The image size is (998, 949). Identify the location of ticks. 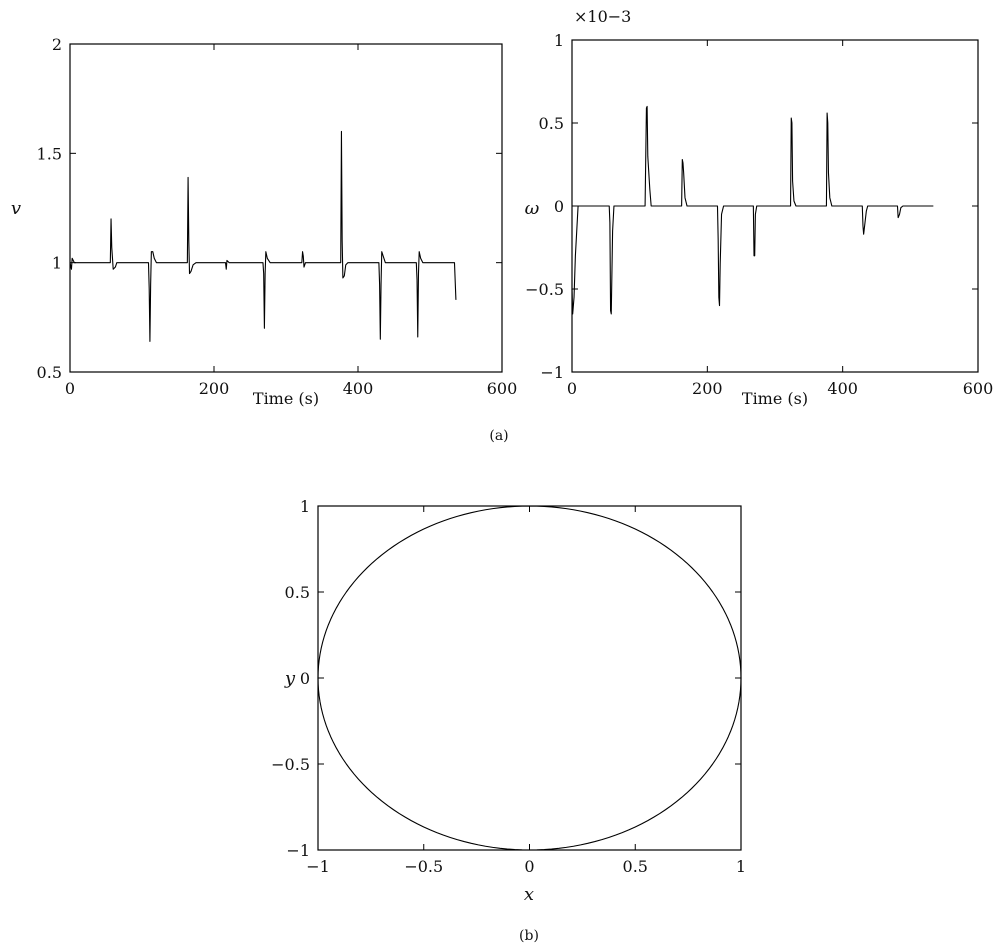
(775, 206).